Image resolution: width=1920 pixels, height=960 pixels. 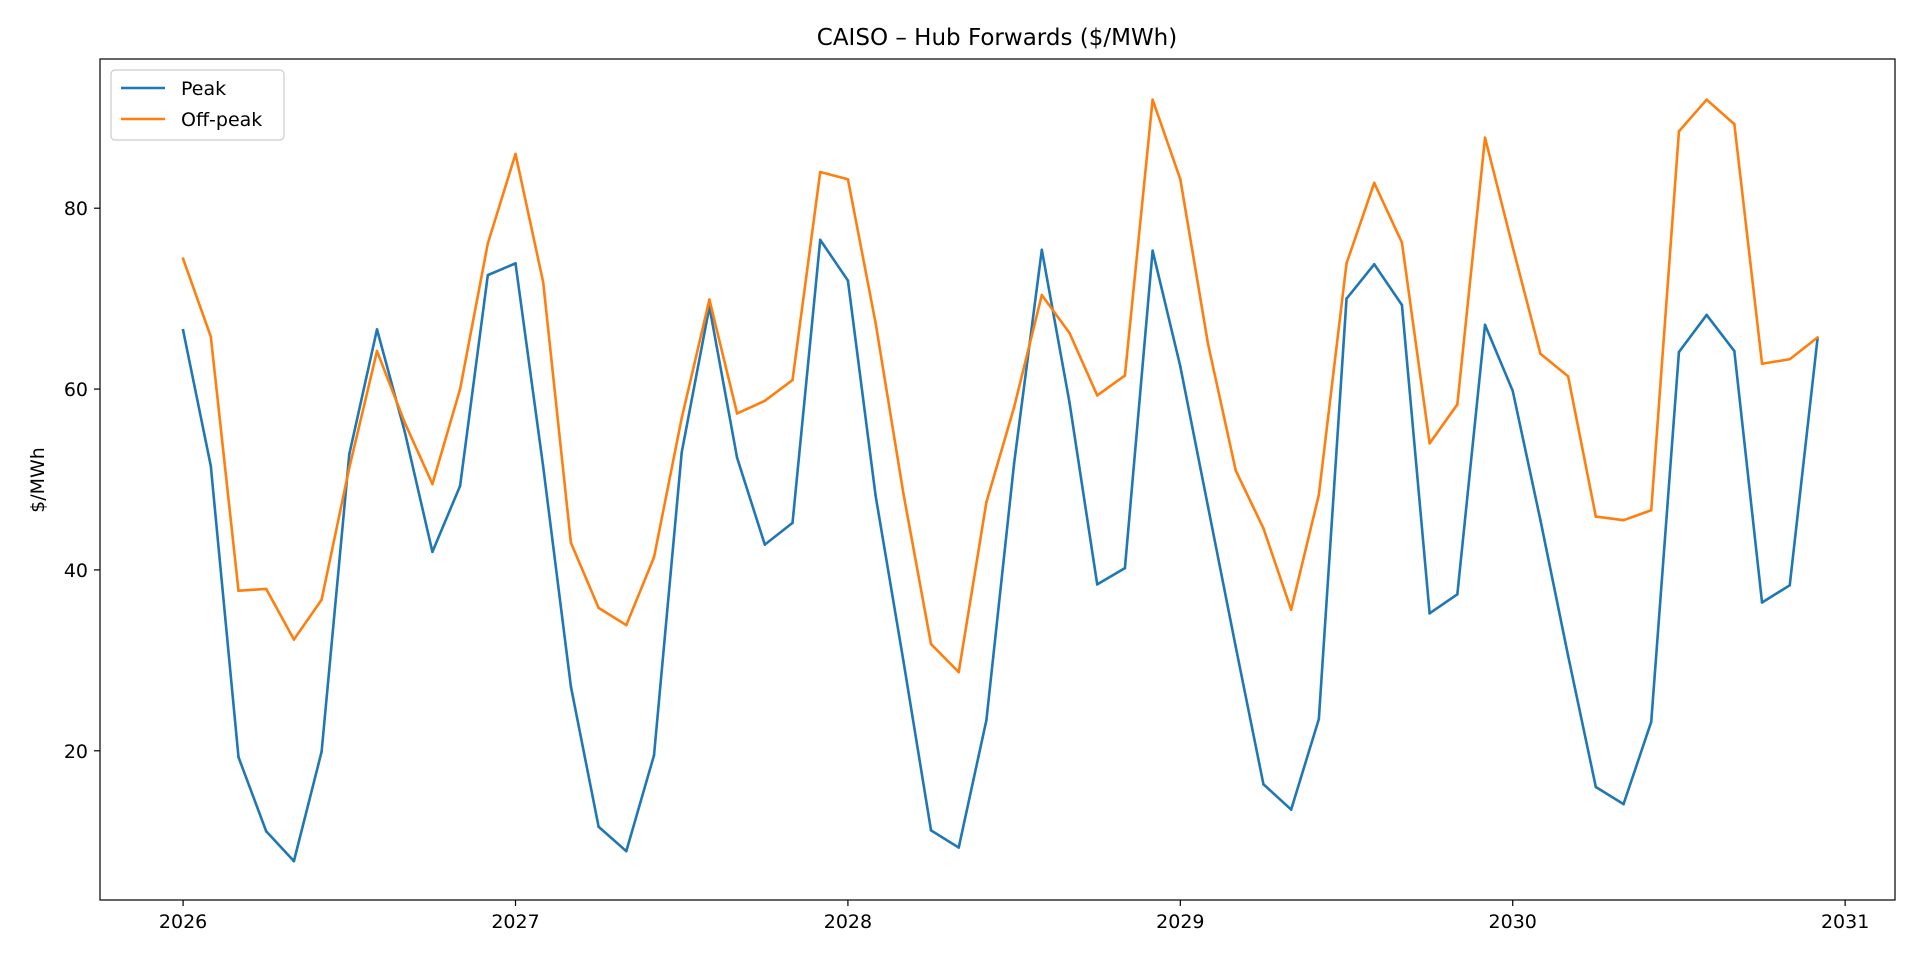 I want to click on x-tick-label: 2027, so click(x=515, y=922).